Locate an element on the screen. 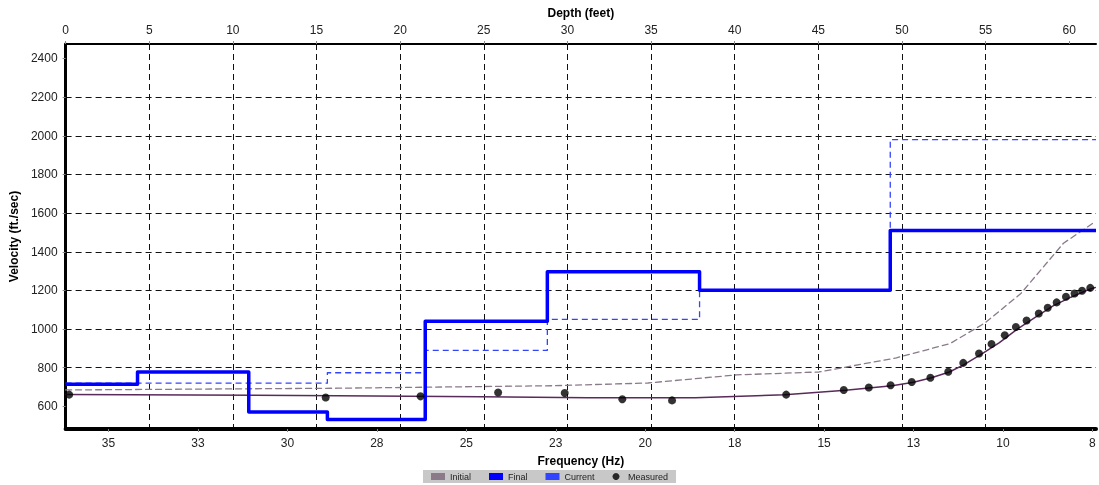 This screenshot has height=485, width=1099. x-tick-label: 8 is located at coordinates (1093, 443).